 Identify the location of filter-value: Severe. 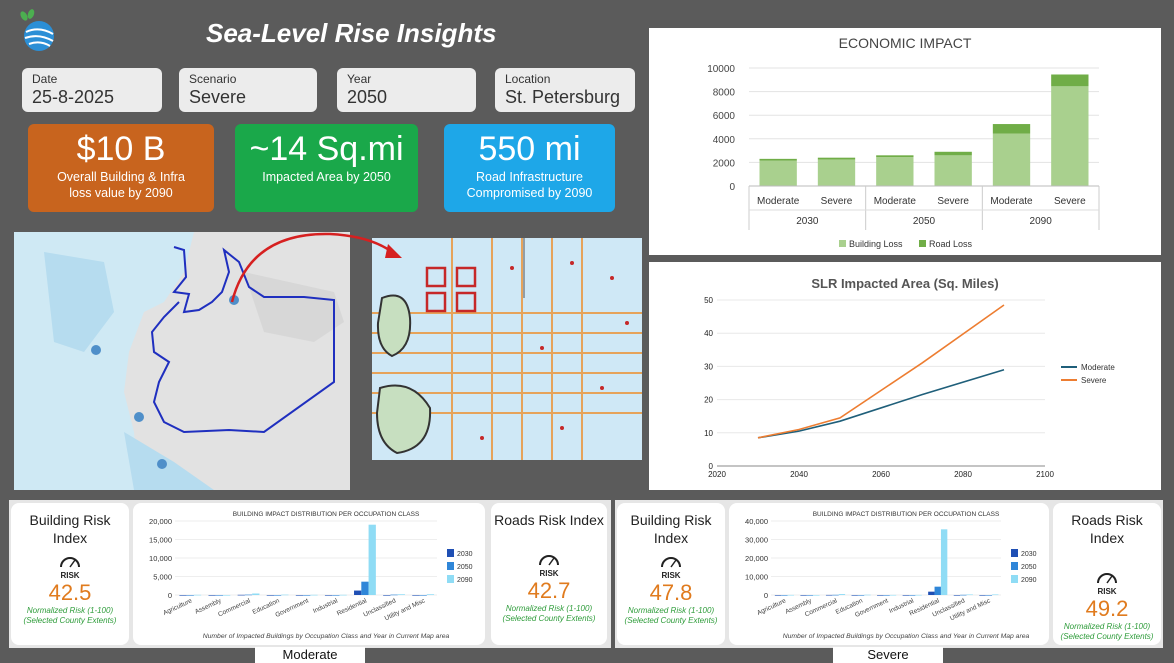
(218, 97).